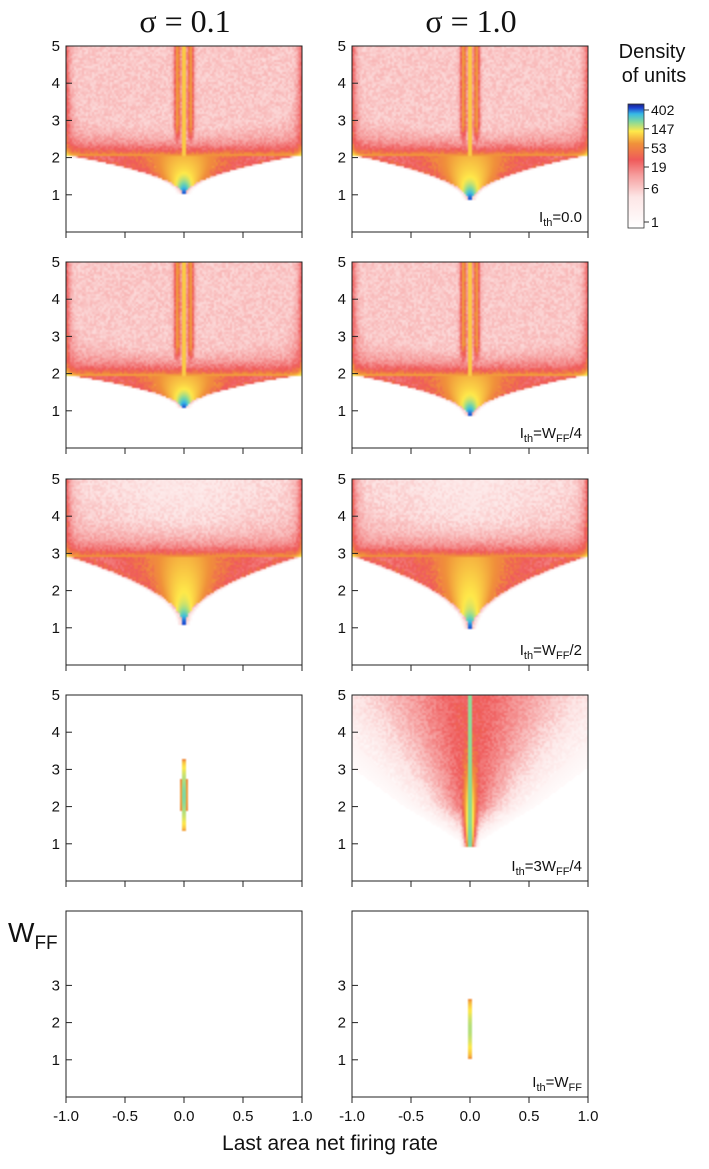  Describe the element at coordinates (557, 1084) in the screenshot. I see `panel-annotation: Ith=WFF` at that location.